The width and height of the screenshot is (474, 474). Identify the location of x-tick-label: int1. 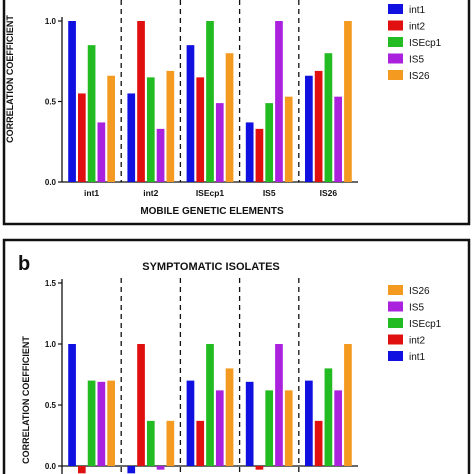
(91, 193).